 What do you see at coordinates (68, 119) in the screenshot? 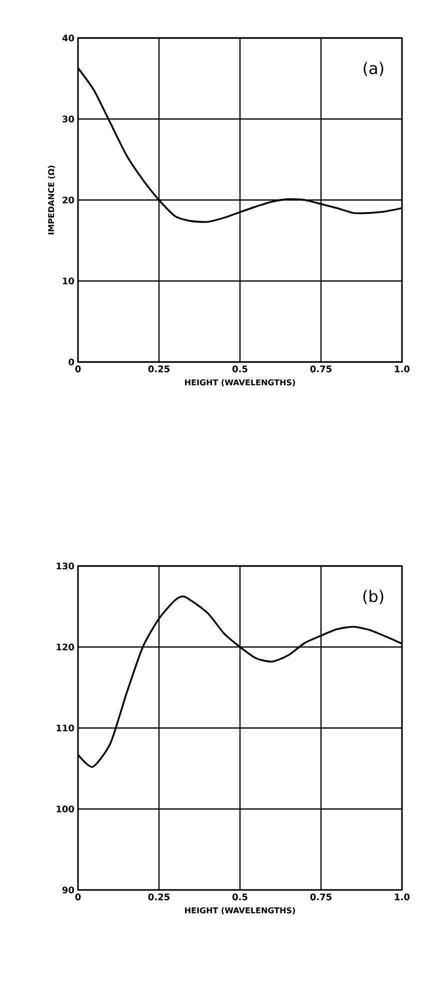
I see `y-tick-label: 30` at bounding box center [68, 119].